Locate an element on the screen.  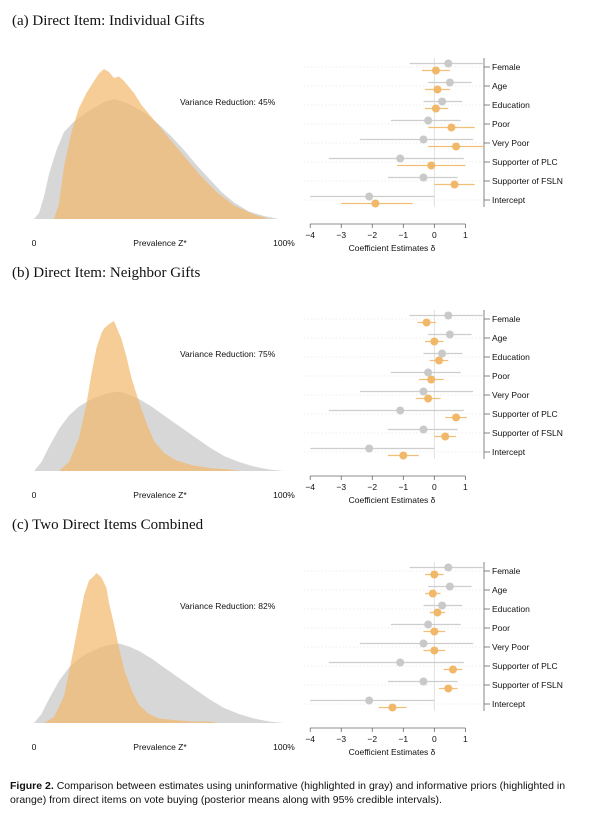
panel-title: (a) Direct Item: Individual Gifts is located at coordinates (108, 21).